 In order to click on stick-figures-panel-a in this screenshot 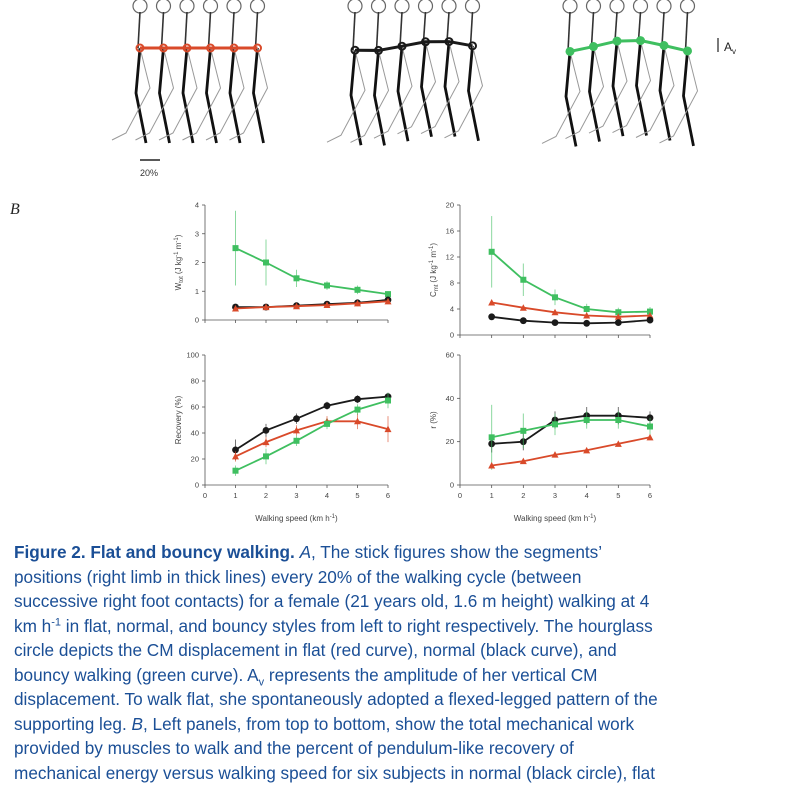, I will do `click(405, 73)`.